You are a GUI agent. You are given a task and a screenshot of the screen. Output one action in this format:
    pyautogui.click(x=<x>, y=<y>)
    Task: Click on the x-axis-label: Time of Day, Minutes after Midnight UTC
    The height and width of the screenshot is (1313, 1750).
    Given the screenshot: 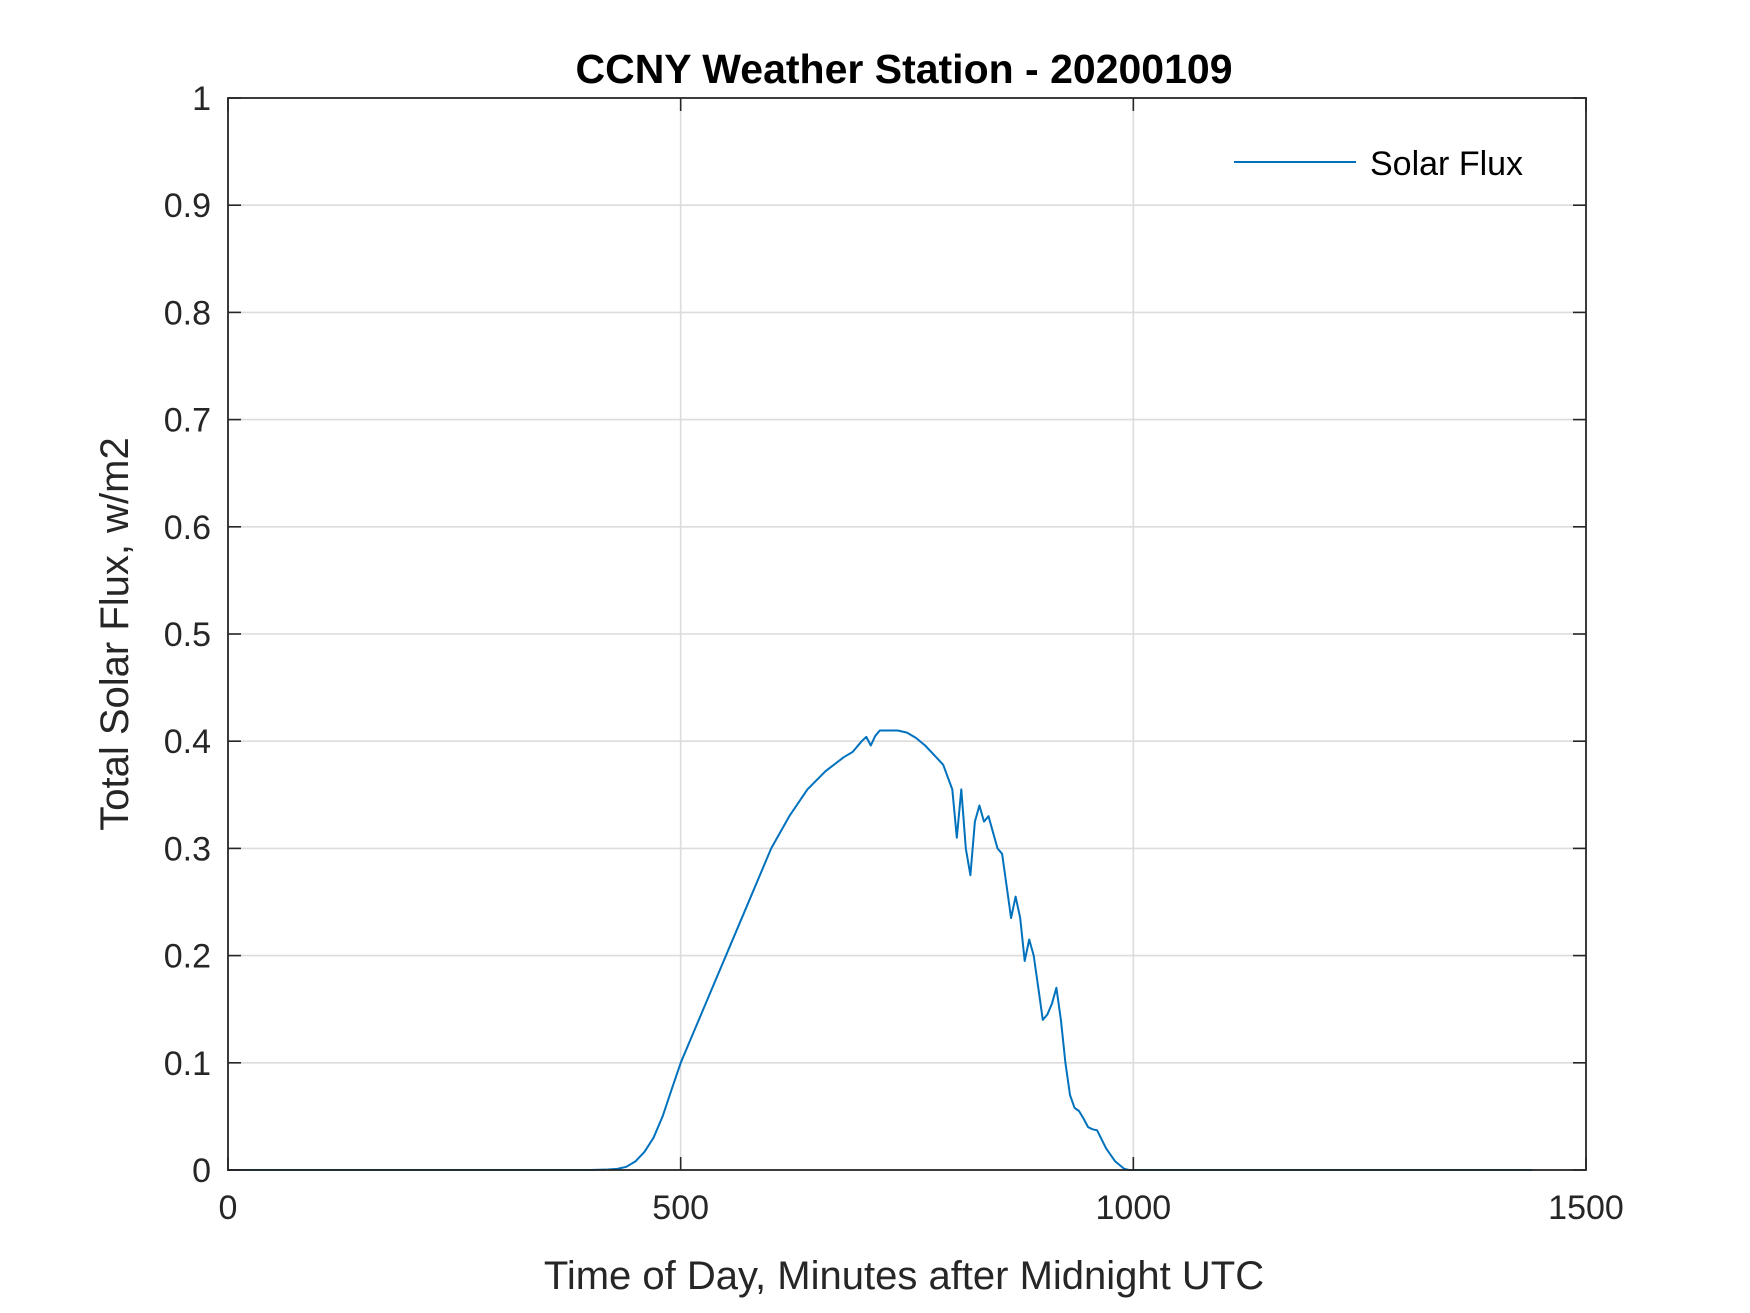 What is the action you would take?
    pyautogui.click(x=904, y=1276)
    